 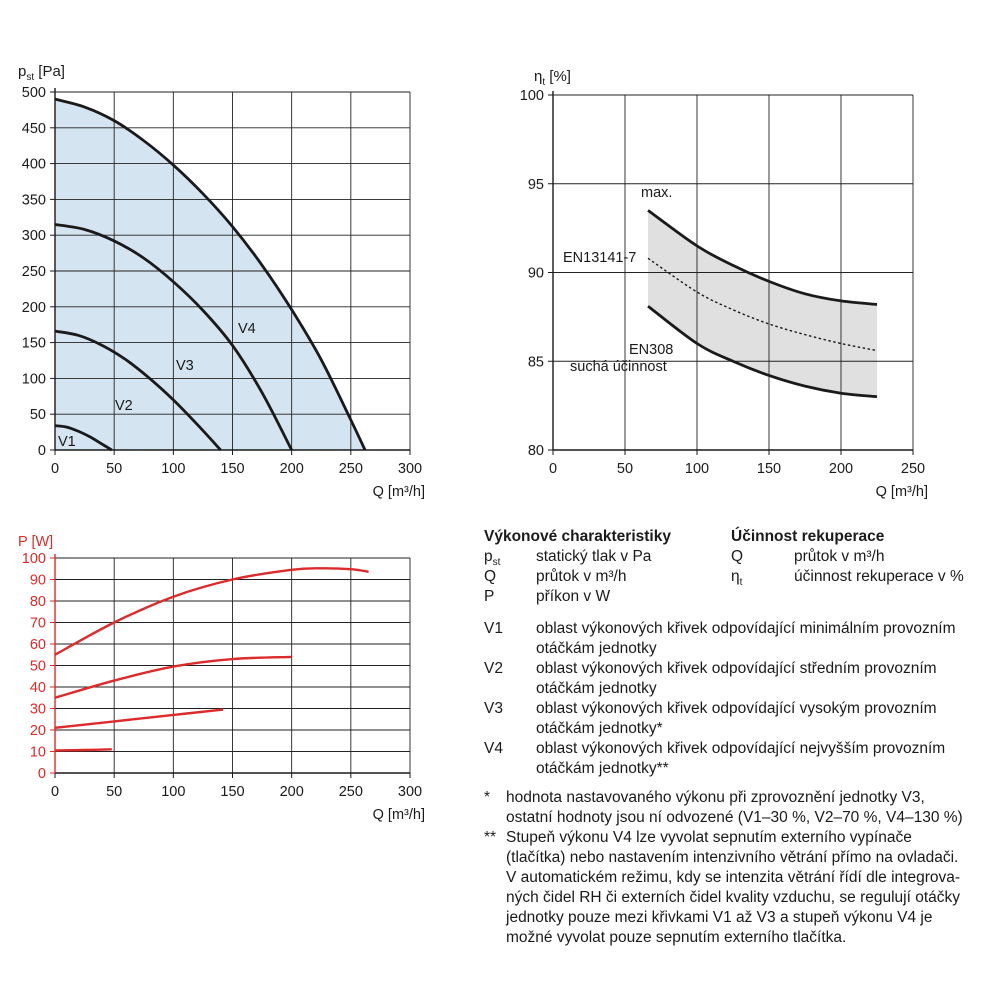 What do you see at coordinates (536, 451) in the screenshot?
I see `y-tick-label: 80` at bounding box center [536, 451].